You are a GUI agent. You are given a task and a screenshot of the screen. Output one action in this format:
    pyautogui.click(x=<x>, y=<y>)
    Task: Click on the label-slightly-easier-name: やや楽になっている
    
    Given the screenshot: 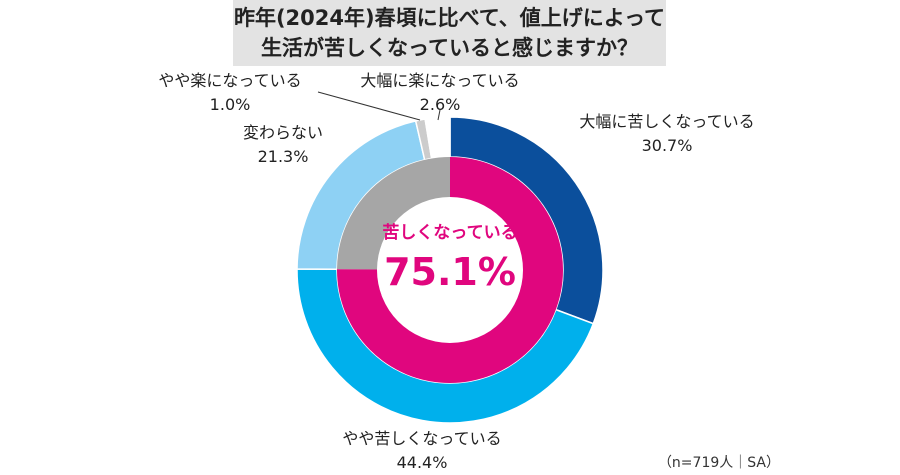 What is the action you would take?
    pyautogui.click(x=230, y=80)
    